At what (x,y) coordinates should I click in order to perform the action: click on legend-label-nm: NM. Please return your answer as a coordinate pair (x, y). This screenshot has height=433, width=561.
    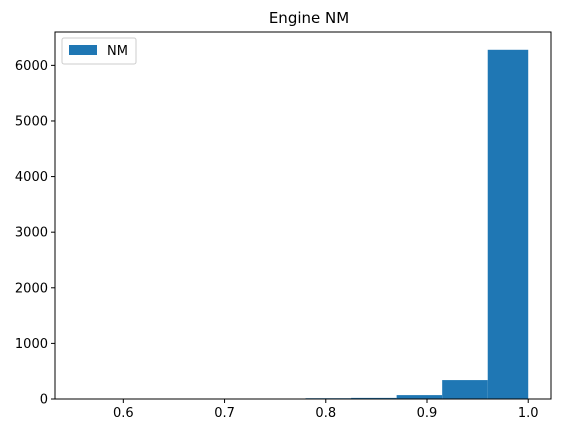
    Looking at the image, I should click on (117, 51).